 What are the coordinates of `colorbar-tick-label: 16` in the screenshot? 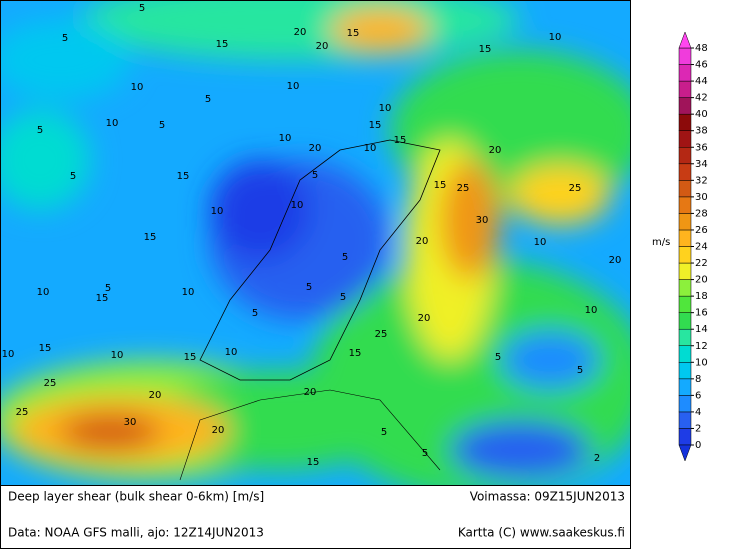 It's located at (701, 313).